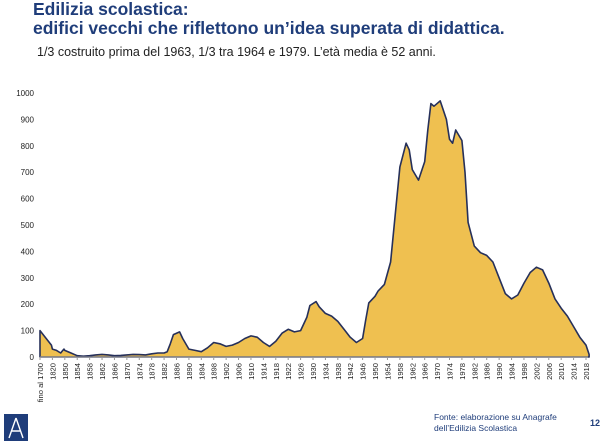 This screenshot has width=611, height=446. What do you see at coordinates (263, 371) in the screenshot?
I see `x-tick-label: 1914` at bounding box center [263, 371].